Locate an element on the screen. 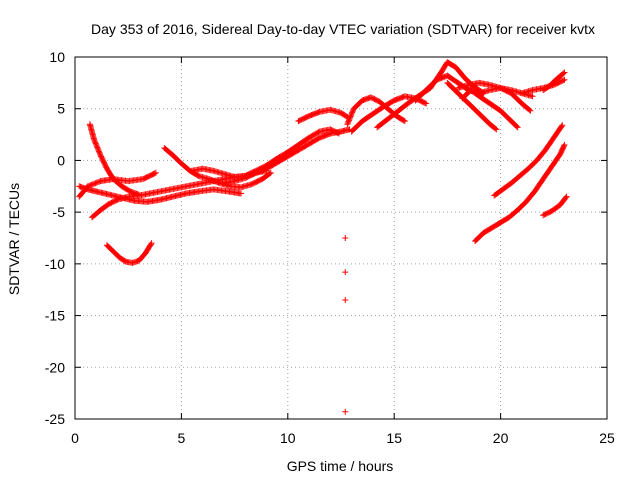 Image resolution: width=640 pixels, height=480 pixels. x-tick-label: 25 is located at coordinates (607, 438).